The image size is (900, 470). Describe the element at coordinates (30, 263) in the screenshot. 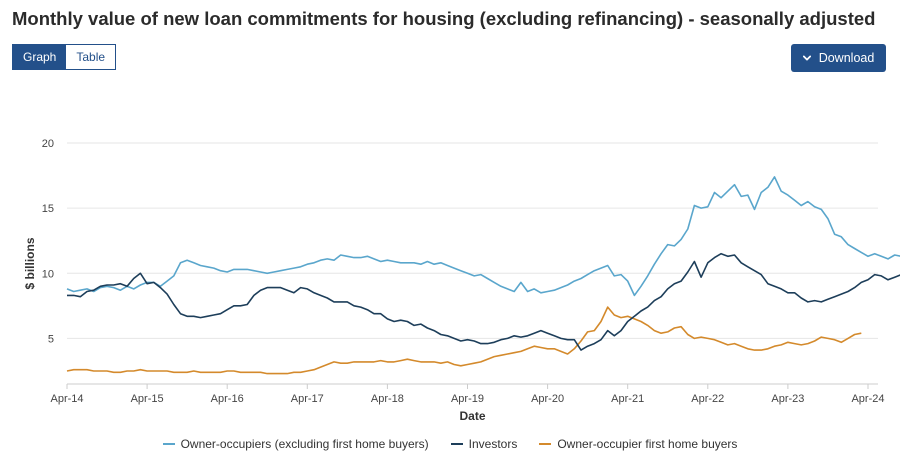

I see `y-axis-label: $ billions` at that location.